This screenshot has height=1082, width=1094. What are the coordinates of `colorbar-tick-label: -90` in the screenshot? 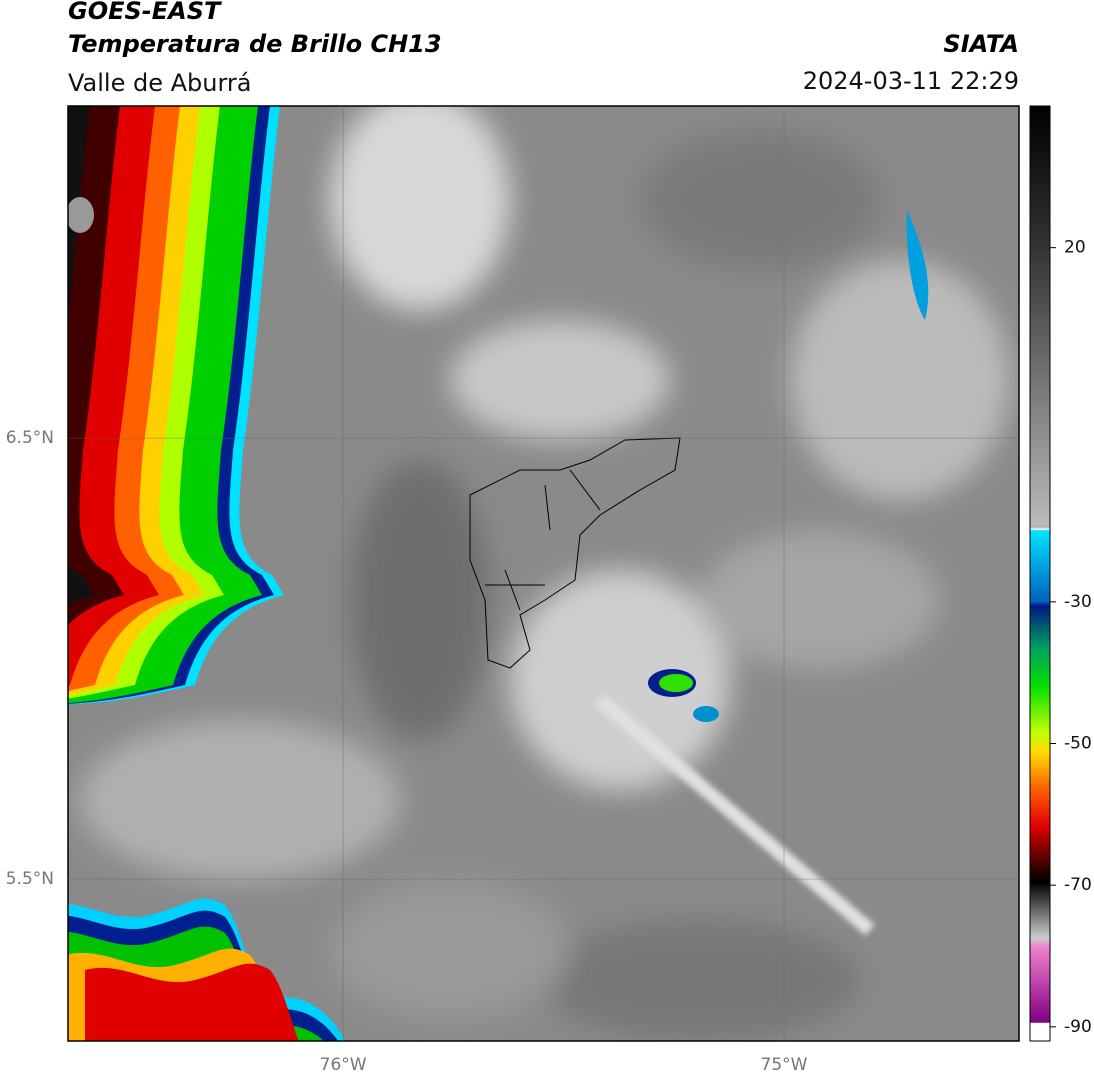 It's located at (1078, 1027).